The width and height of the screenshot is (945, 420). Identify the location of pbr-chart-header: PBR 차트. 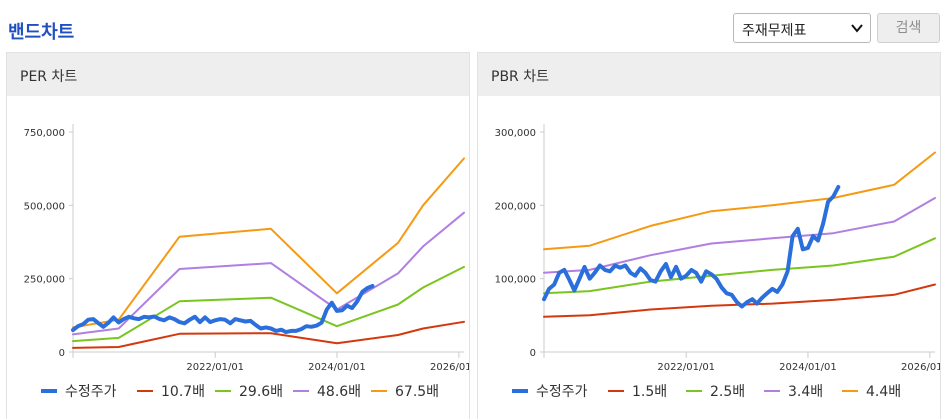
(709, 74).